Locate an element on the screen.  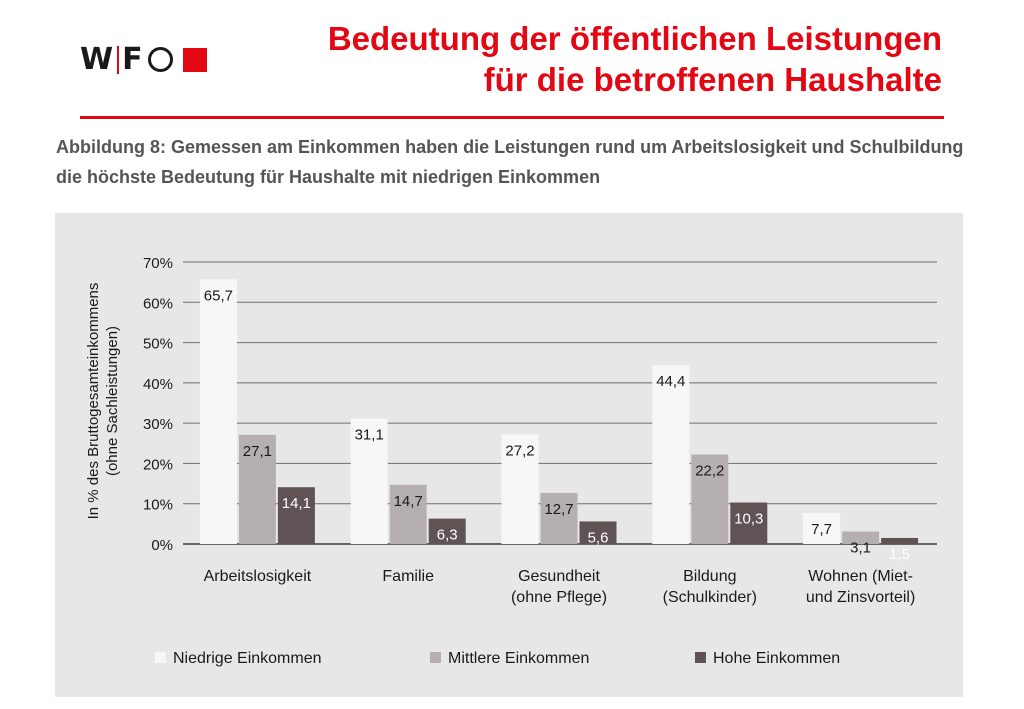
logo-square-icon is located at coordinates (194, 59).